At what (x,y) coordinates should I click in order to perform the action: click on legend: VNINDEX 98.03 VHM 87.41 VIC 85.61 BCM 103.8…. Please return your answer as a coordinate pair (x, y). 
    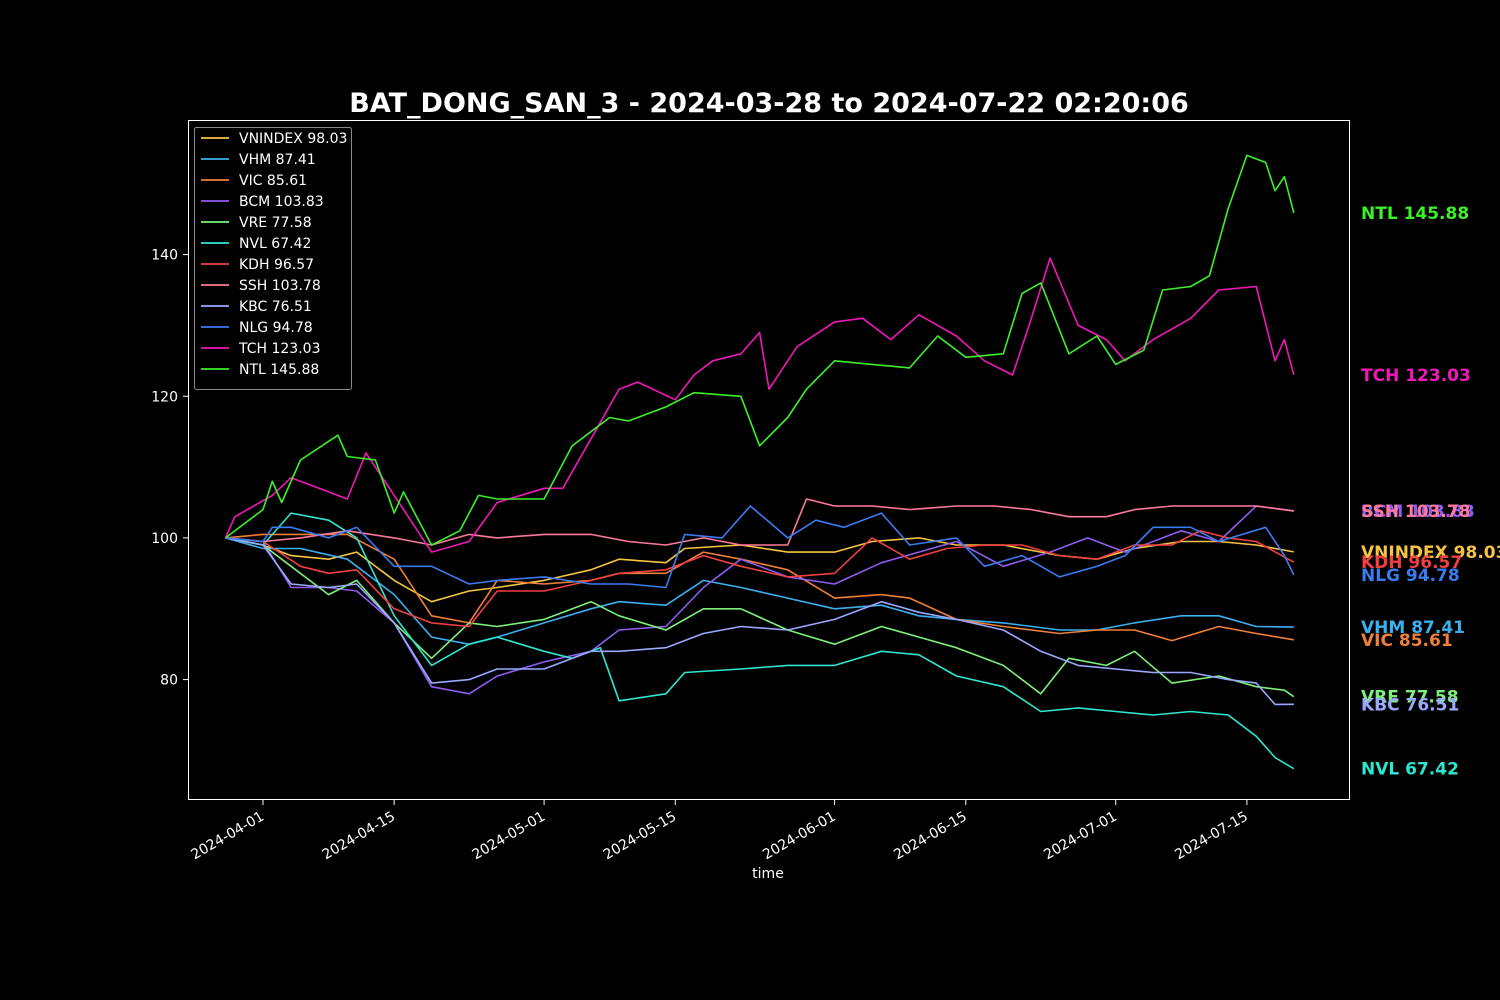
    Looking at the image, I should click on (273, 258).